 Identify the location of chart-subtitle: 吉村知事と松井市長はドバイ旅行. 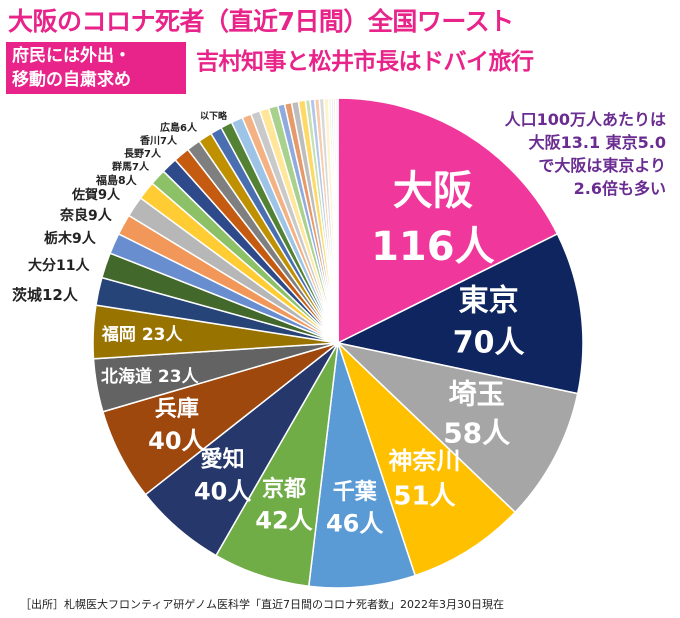
(365, 62).